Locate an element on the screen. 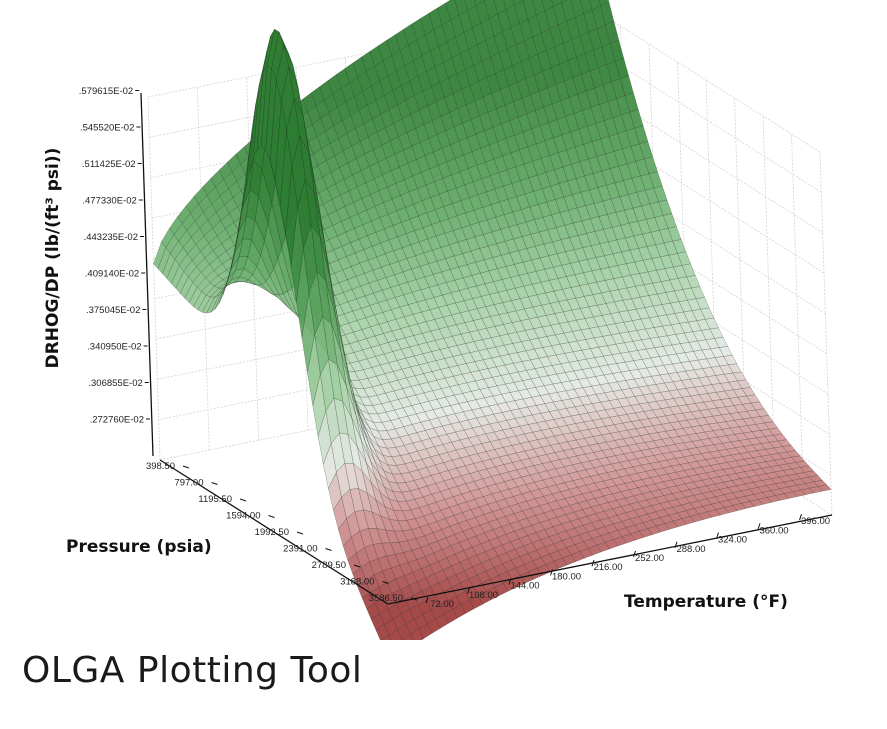 The width and height of the screenshot is (887, 729). x-tick-label: 144.00 is located at coordinates (524, 586).